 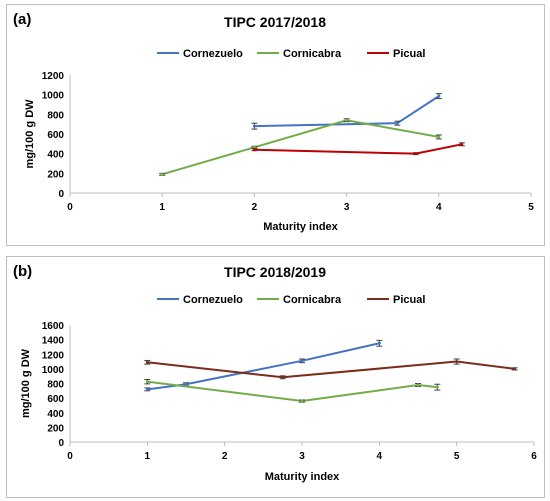 I want to click on y-tick-label: 1400, so click(x=53, y=341).